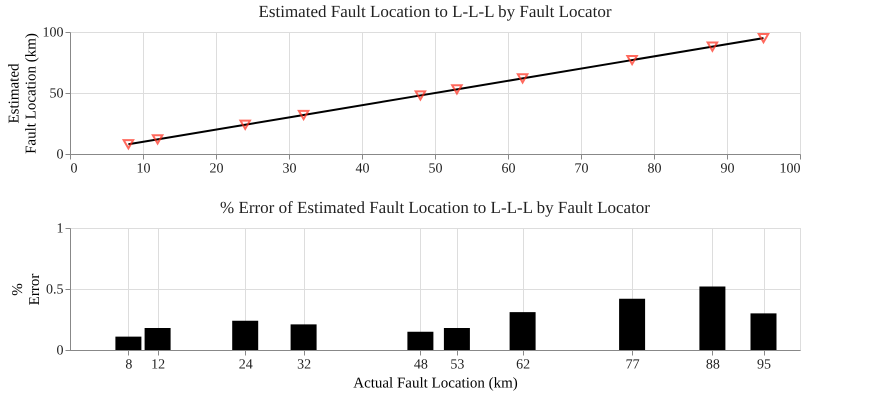  Describe the element at coordinates (55, 290) in the screenshot. I see `y-tick-label: 0.5` at that location.